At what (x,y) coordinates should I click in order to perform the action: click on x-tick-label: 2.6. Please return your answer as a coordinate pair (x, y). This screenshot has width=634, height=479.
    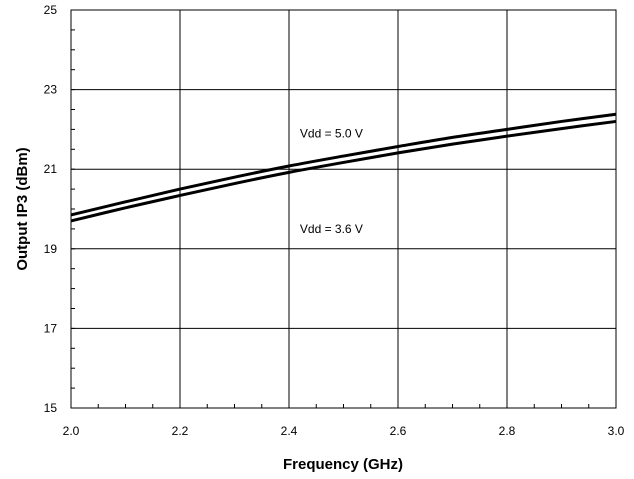
    Looking at the image, I should click on (398, 431).